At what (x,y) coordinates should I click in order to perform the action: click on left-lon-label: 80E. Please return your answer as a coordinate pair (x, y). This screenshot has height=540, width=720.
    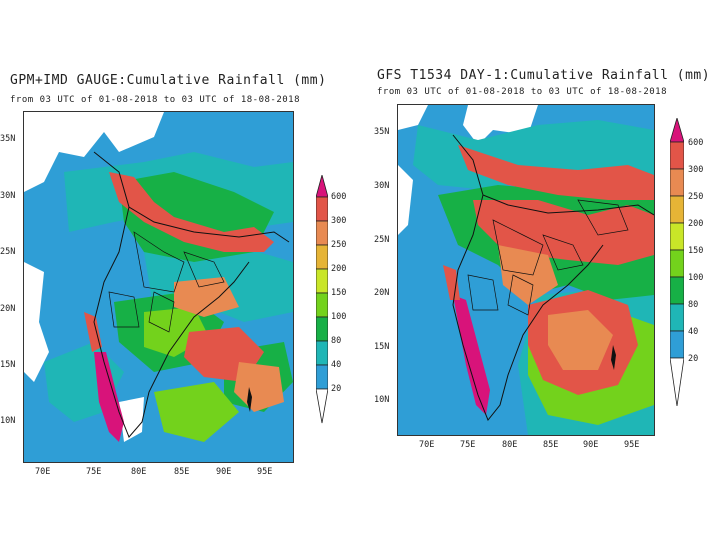
    Looking at the image, I should click on (139, 472).